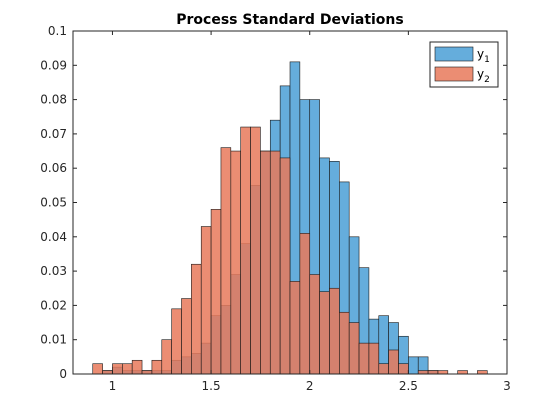  Describe the element at coordinates (483, 76) in the screenshot. I see `legend-label-2: y2` at that location.